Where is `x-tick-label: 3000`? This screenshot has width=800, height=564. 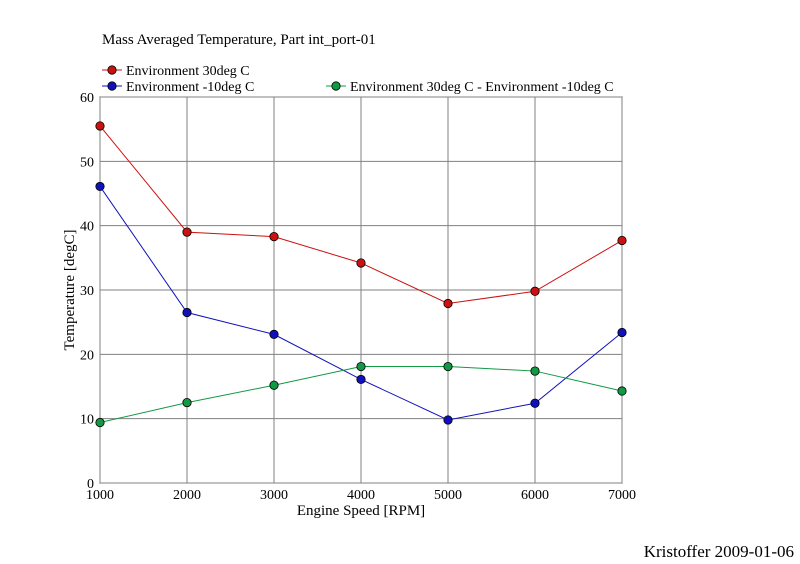
x-tick-label: 3000 is located at coordinates (274, 495).